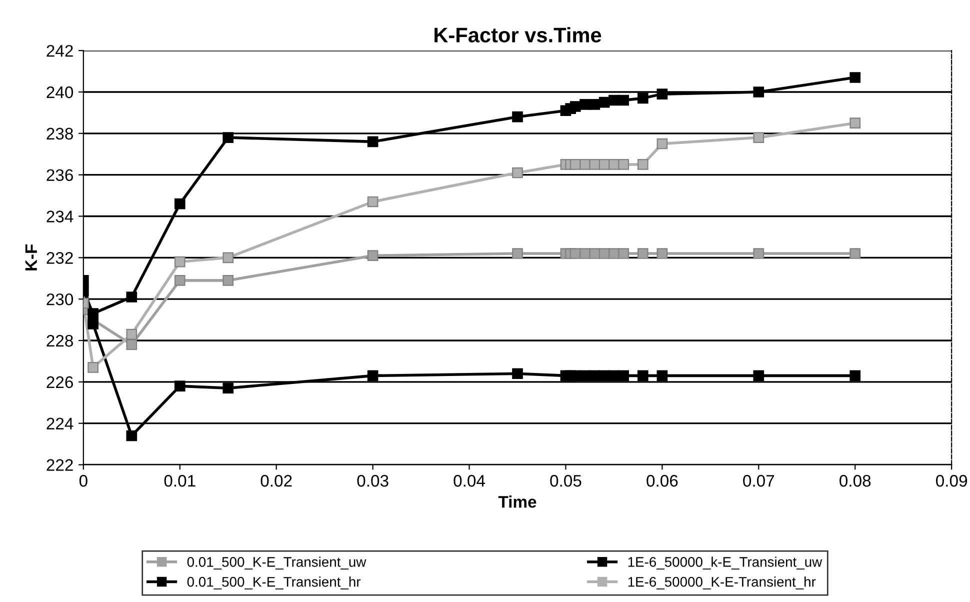 The height and width of the screenshot is (602, 970). Describe the element at coordinates (59, 340) in the screenshot. I see `y-tick-label: 228` at that location.